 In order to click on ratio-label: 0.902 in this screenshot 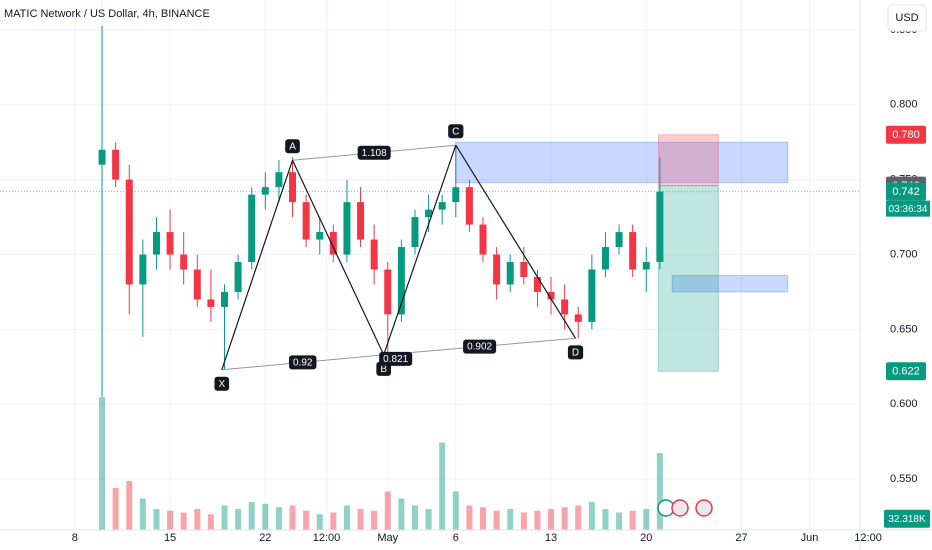, I will do `click(479, 347)`.